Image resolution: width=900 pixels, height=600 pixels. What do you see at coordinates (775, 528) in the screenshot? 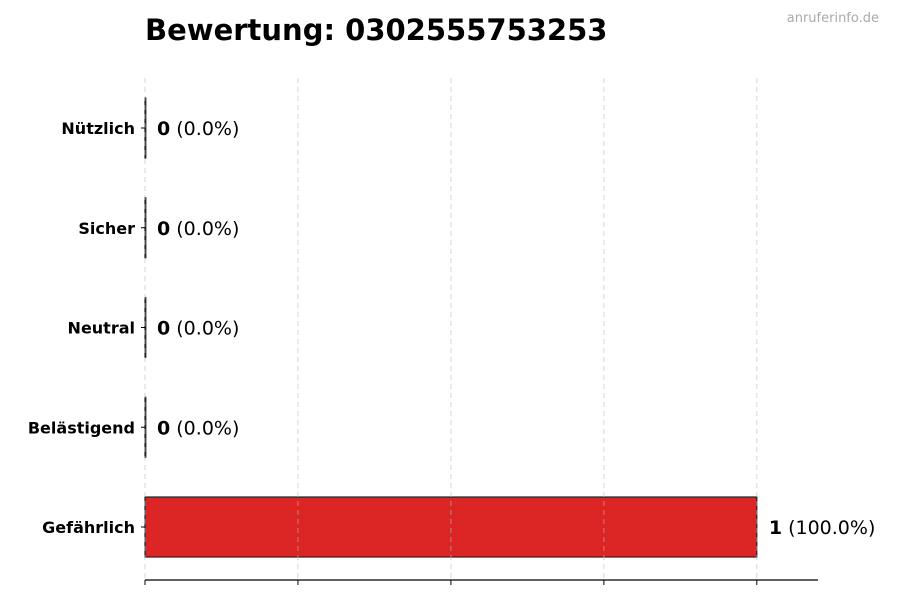
I see `value-label: 1` at bounding box center [775, 528].